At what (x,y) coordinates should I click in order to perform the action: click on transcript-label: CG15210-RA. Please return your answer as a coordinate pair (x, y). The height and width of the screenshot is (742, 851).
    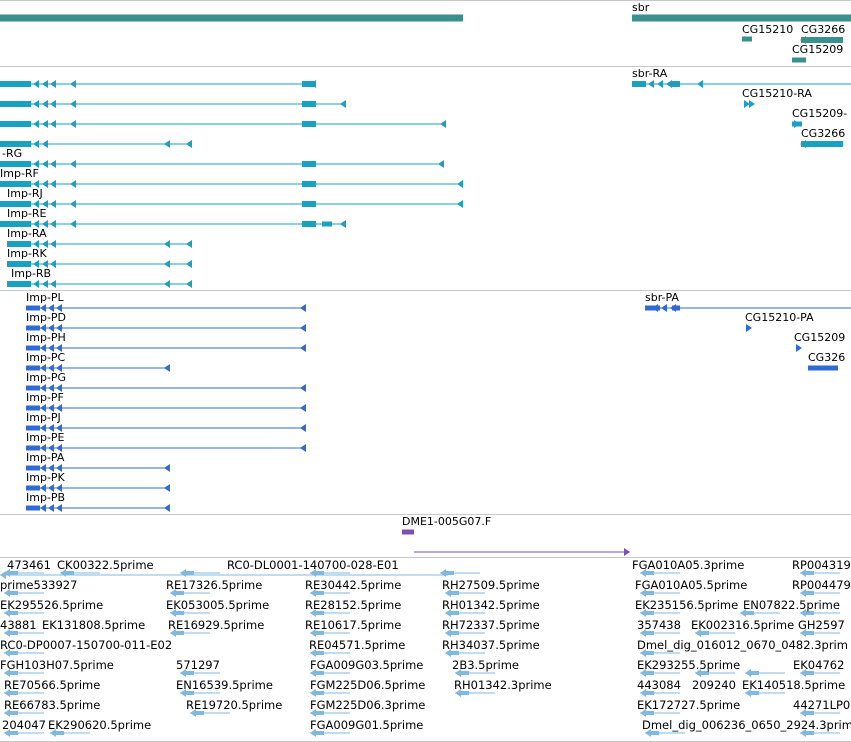
    Looking at the image, I should click on (777, 93).